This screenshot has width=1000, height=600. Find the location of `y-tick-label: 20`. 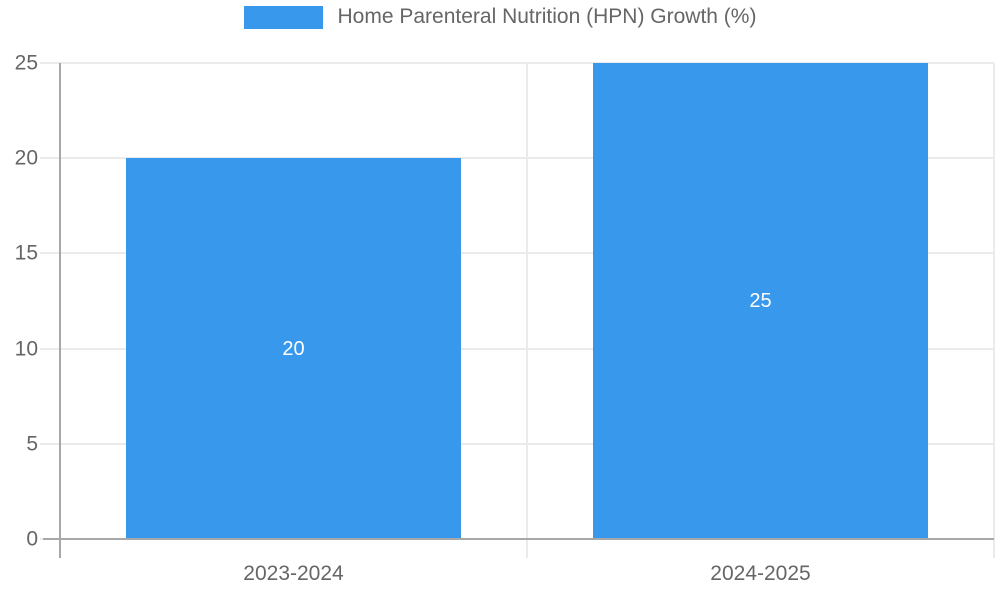

y-tick-label: 20 is located at coordinates (26, 158).